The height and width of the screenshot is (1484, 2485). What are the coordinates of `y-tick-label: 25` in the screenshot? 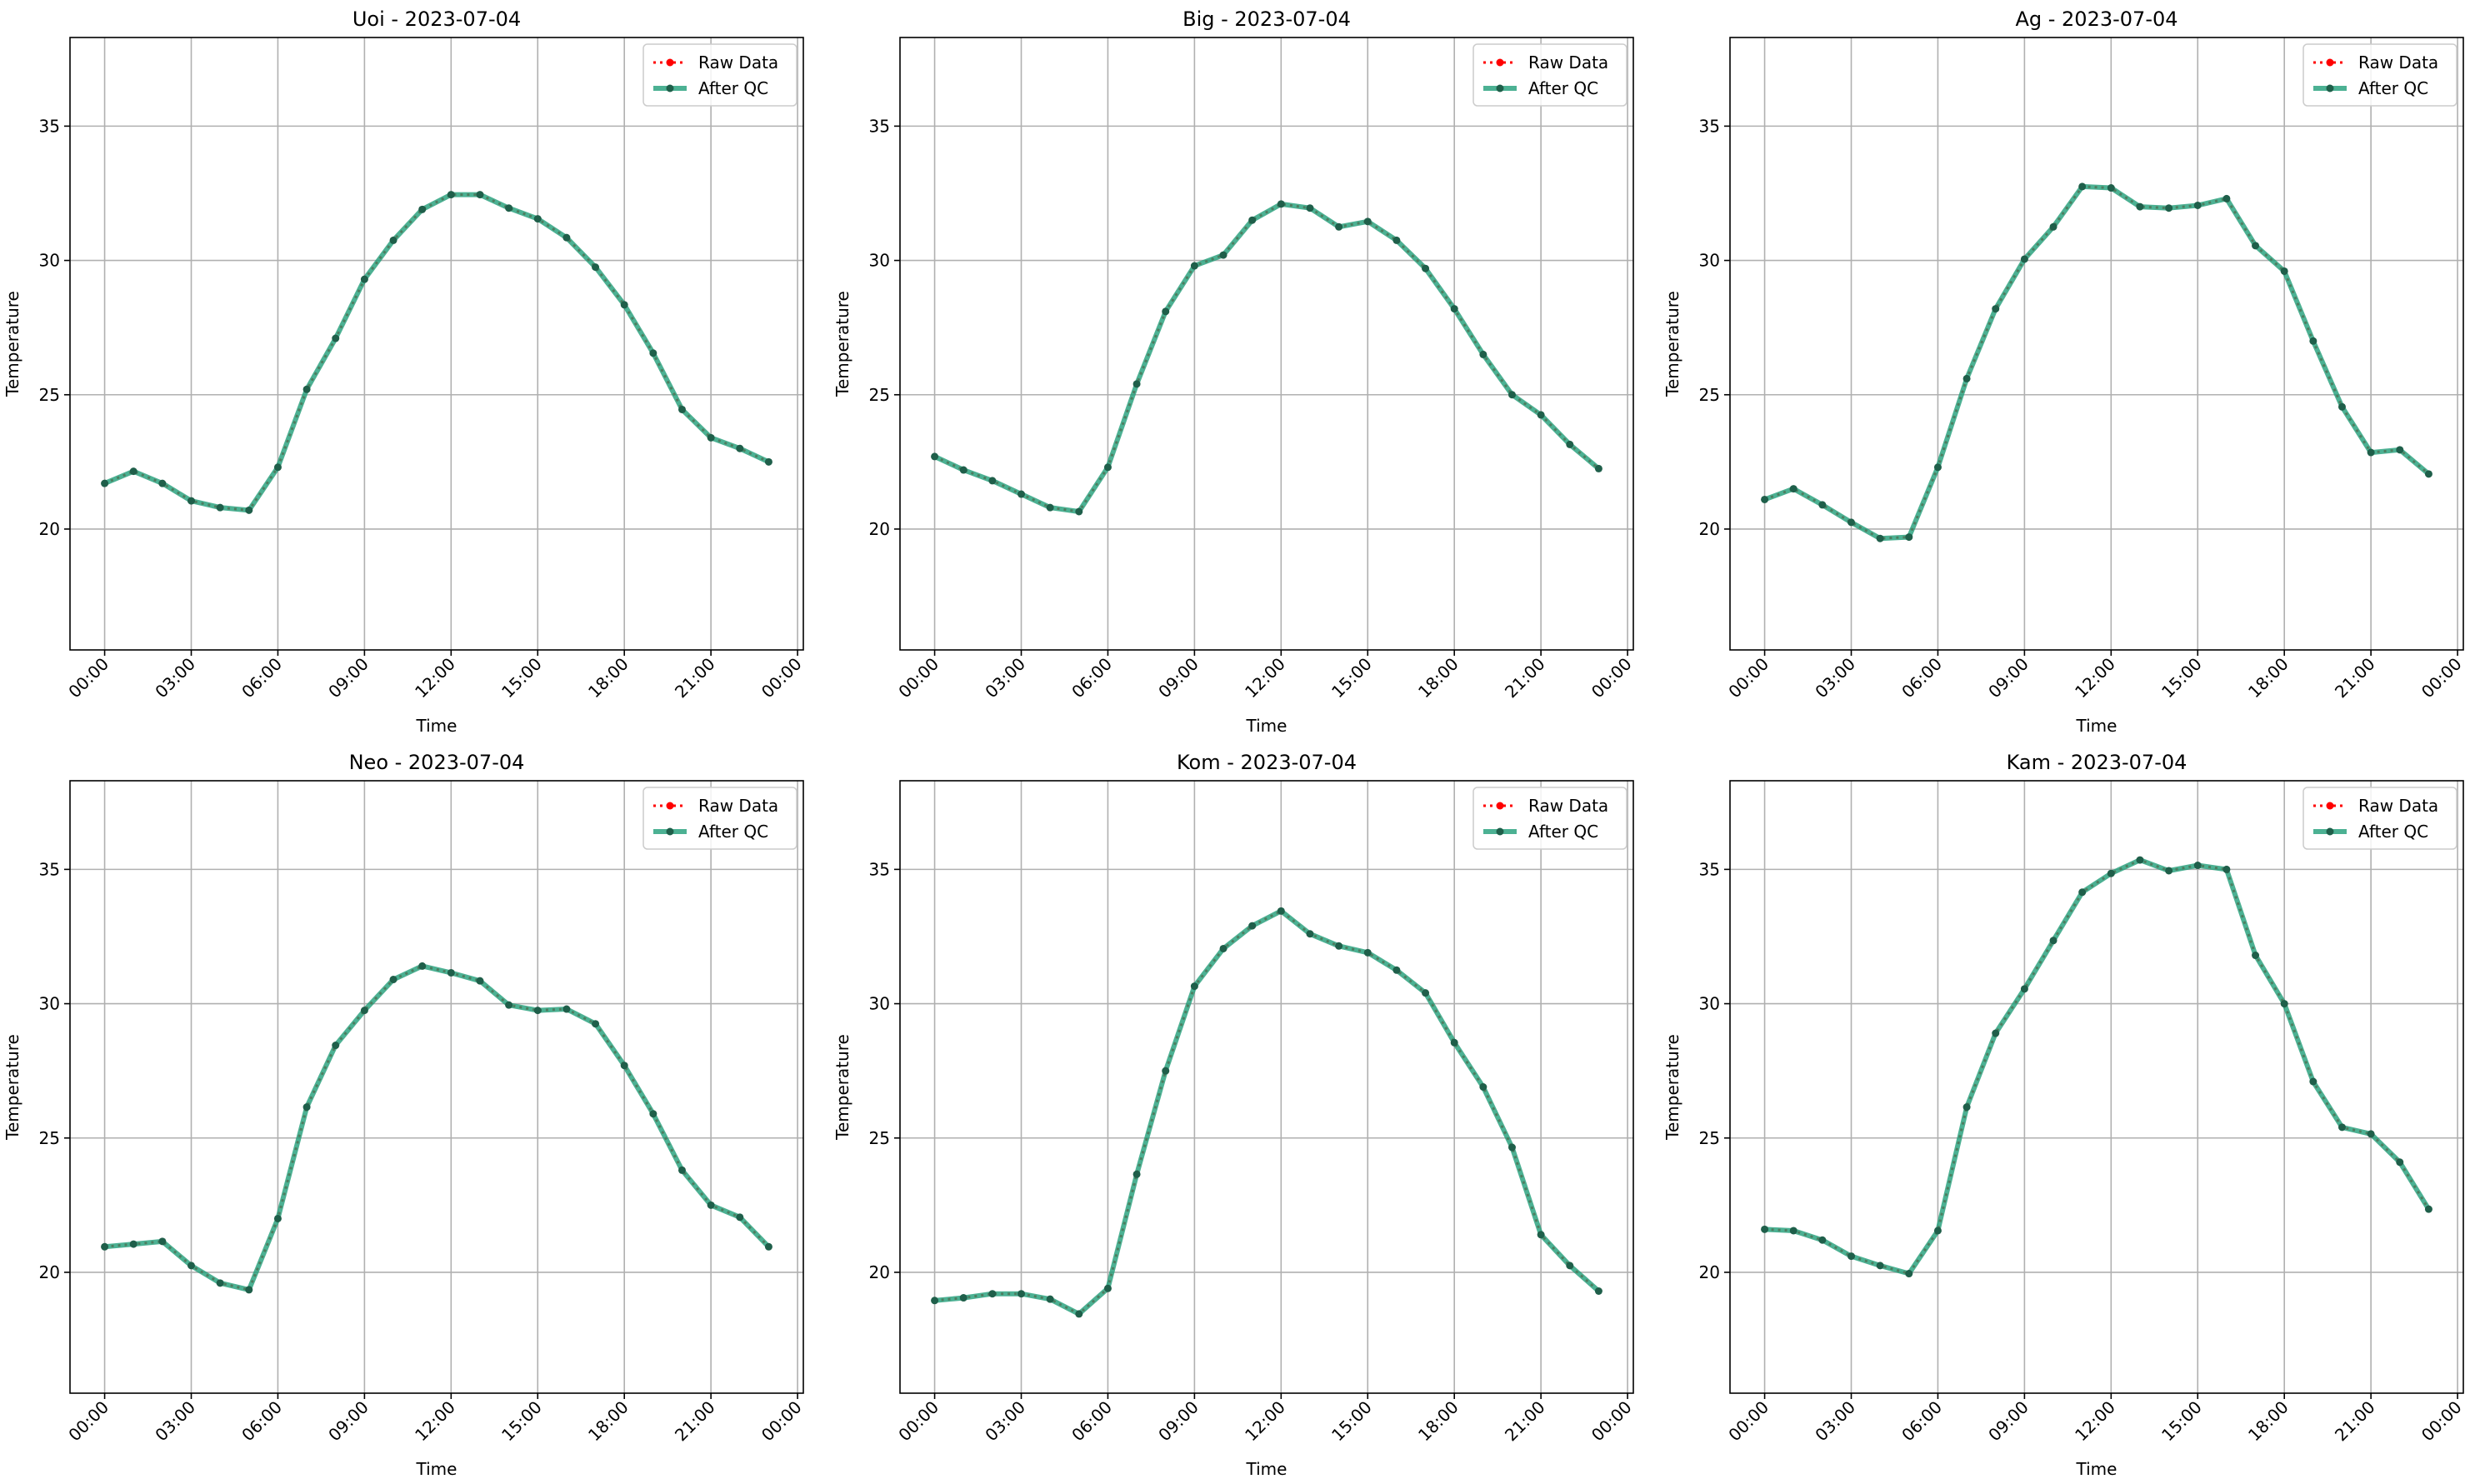 It's located at (879, 1138).